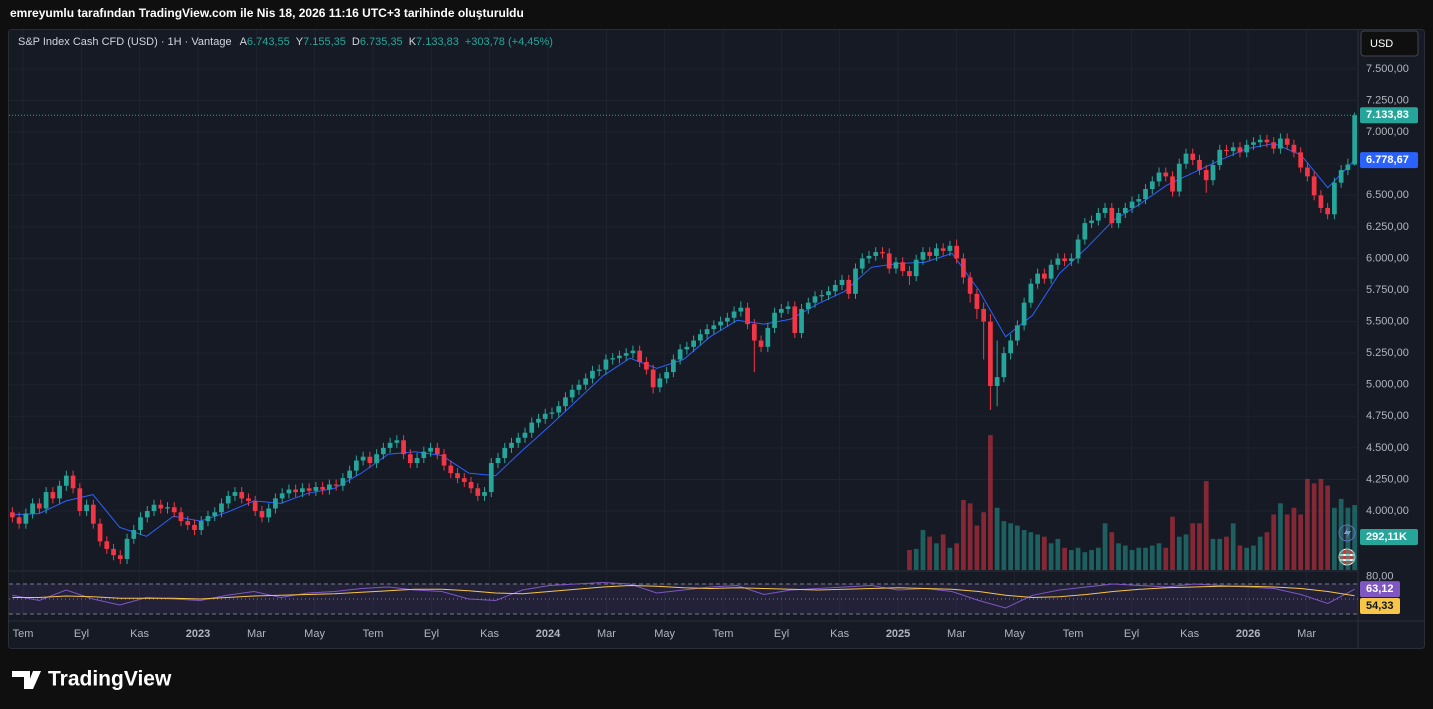 Image resolution: width=1433 pixels, height=709 pixels. What do you see at coordinates (1389, 115) in the screenshot?
I see `price-label-box` at bounding box center [1389, 115].